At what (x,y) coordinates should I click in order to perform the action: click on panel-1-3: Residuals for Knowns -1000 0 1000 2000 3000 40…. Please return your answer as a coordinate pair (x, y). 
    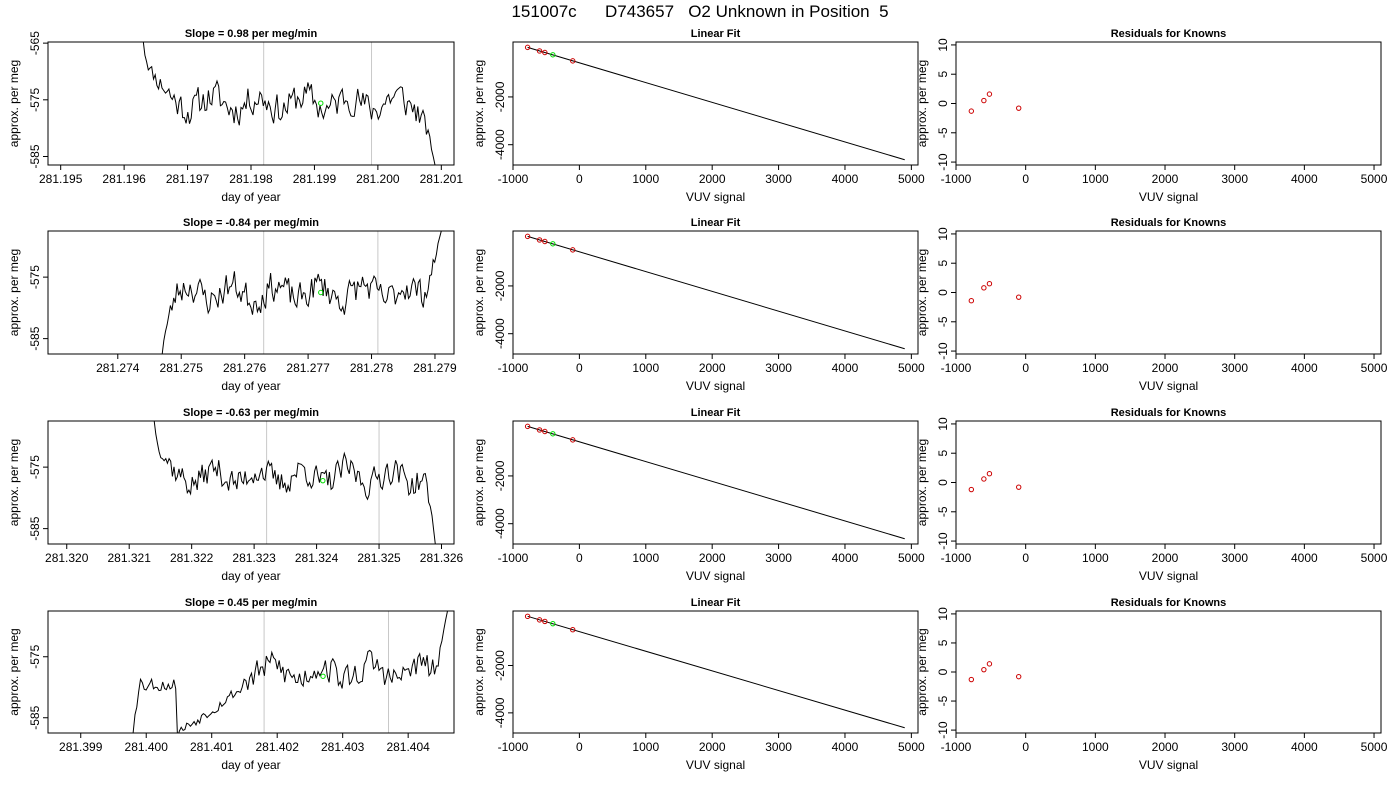
    Looking at the image, I should click on (1151, 116).